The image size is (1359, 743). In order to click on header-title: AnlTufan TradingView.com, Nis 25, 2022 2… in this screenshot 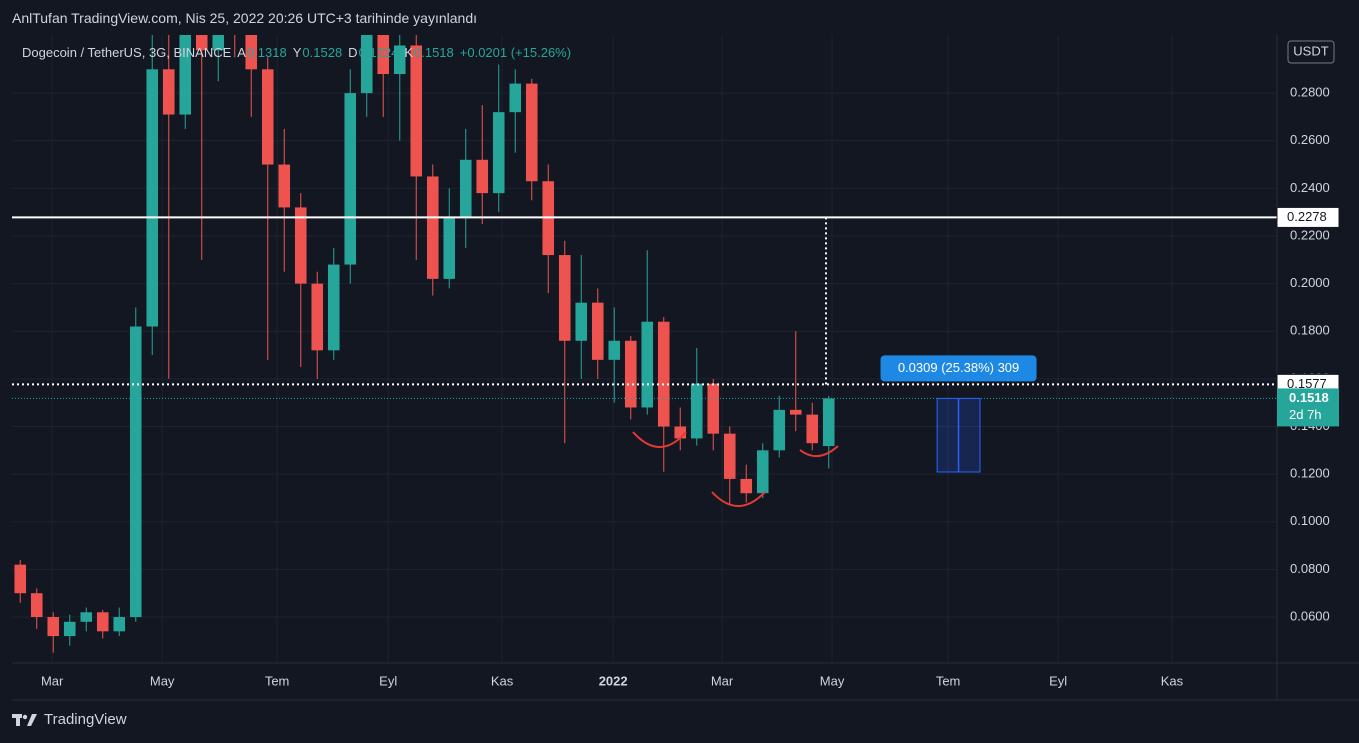, I will do `click(244, 18)`.